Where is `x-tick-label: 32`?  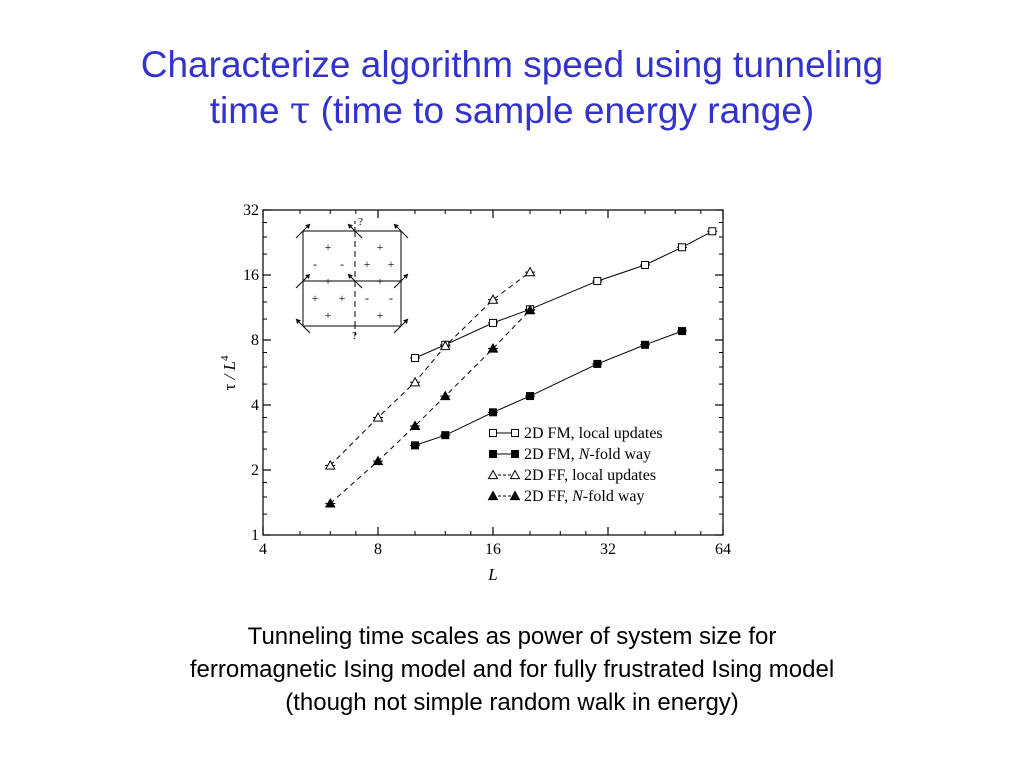
x-tick-label: 32 is located at coordinates (608, 549).